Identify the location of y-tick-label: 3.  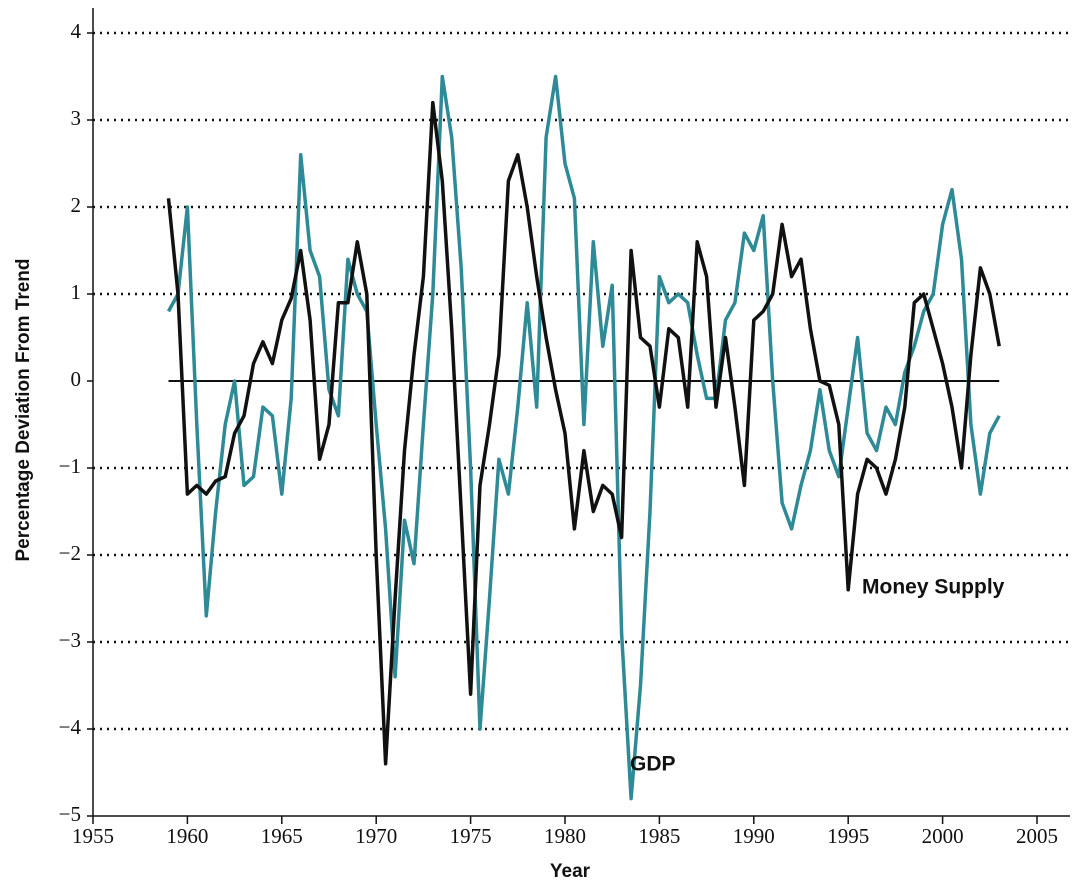
(76, 118).